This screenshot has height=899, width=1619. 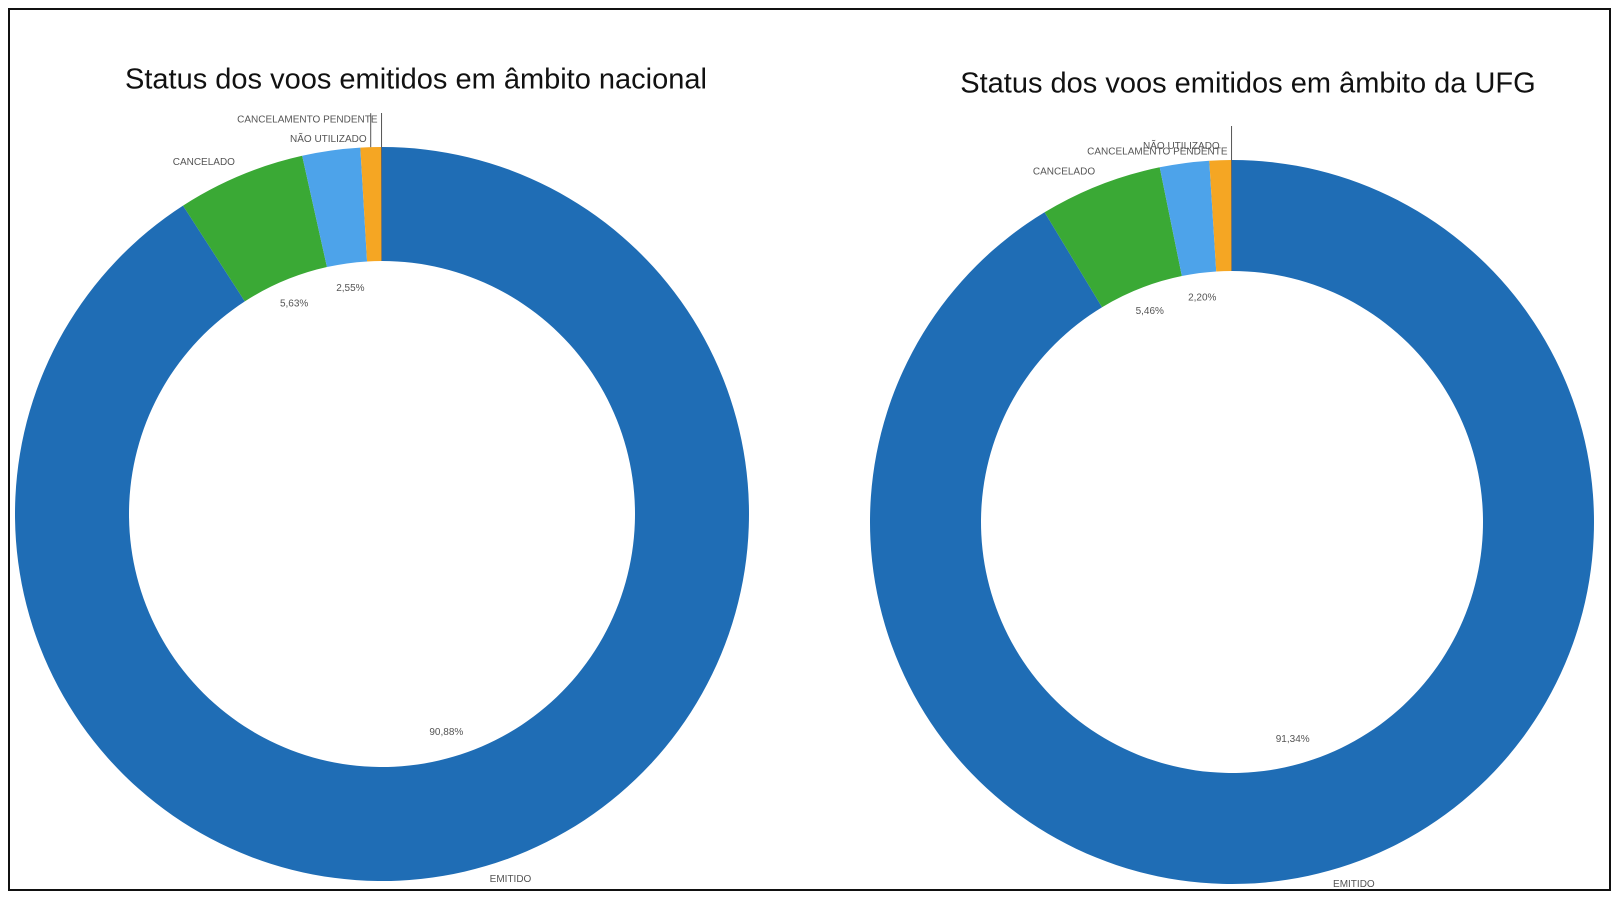 What do you see at coordinates (446, 732) in the screenshot?
I see `value-label: 90,88%` at bounding box center [446, 732].